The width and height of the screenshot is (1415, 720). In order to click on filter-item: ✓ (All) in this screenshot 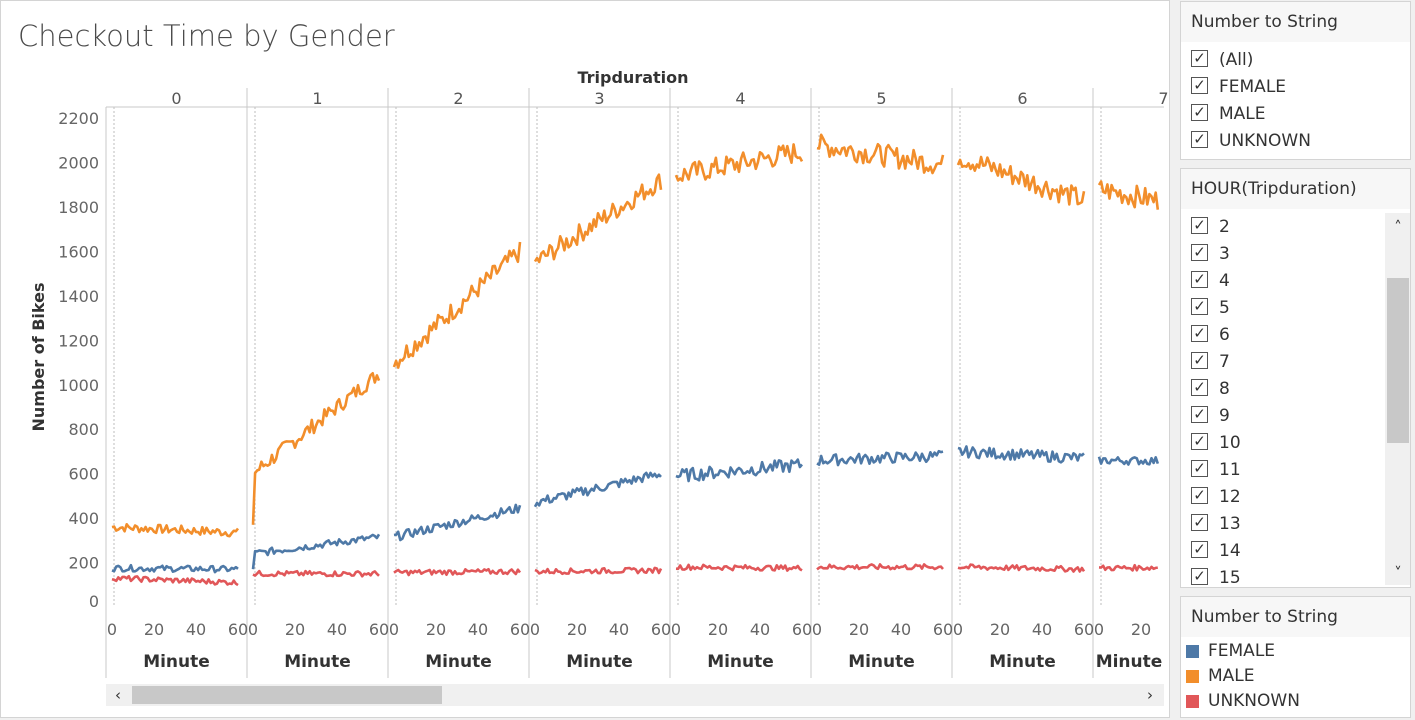, I will do `click(1295, 60)`.